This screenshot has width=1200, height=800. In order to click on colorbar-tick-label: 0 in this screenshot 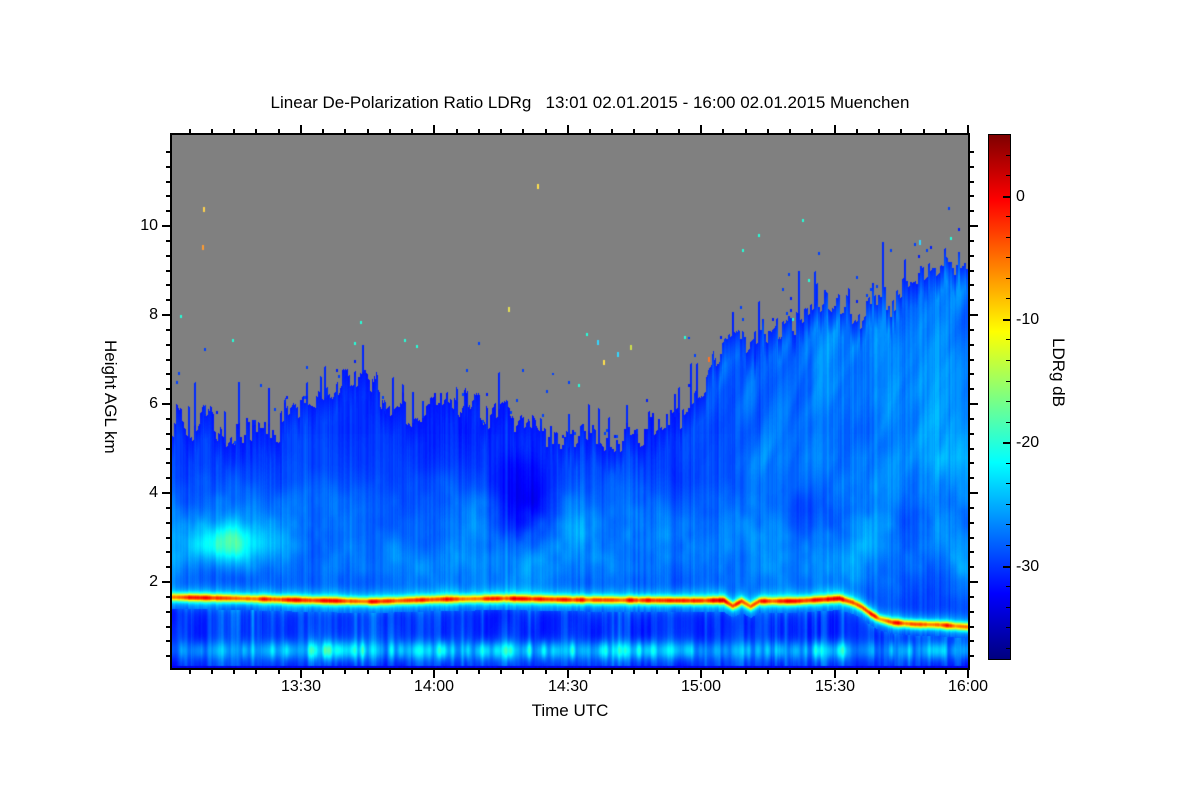, I will do `click(1020, 196)`.